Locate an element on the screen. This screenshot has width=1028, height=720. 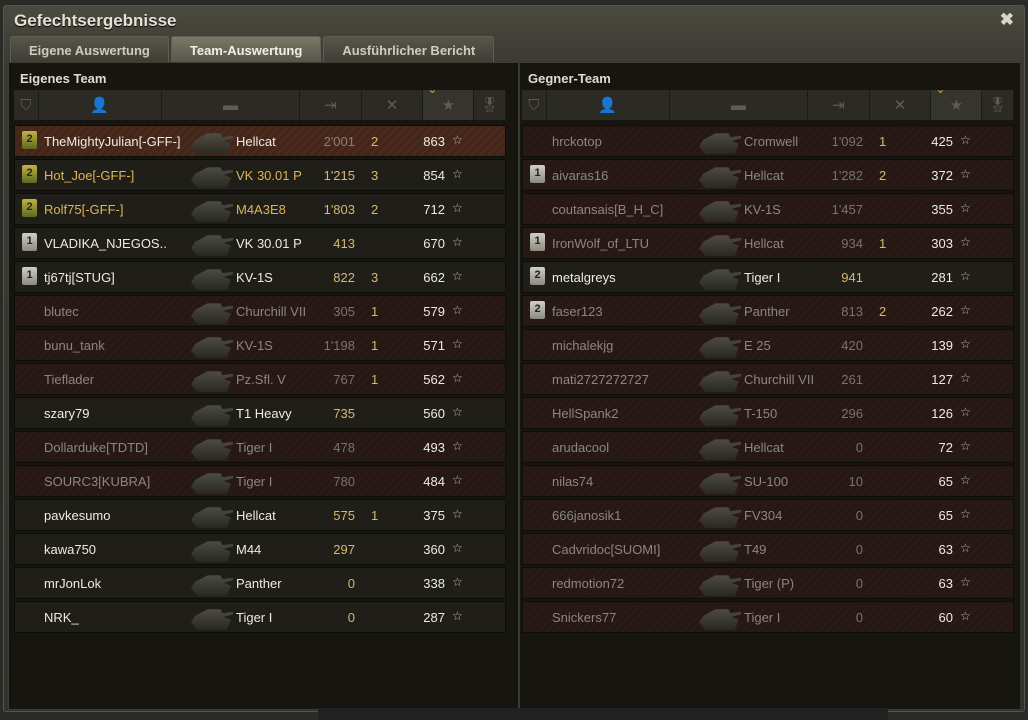
player-row: 2 Rolf75[-GFF-] M4A3E8 1'803 2 712 ☆ is located at coordinates (260, 209).